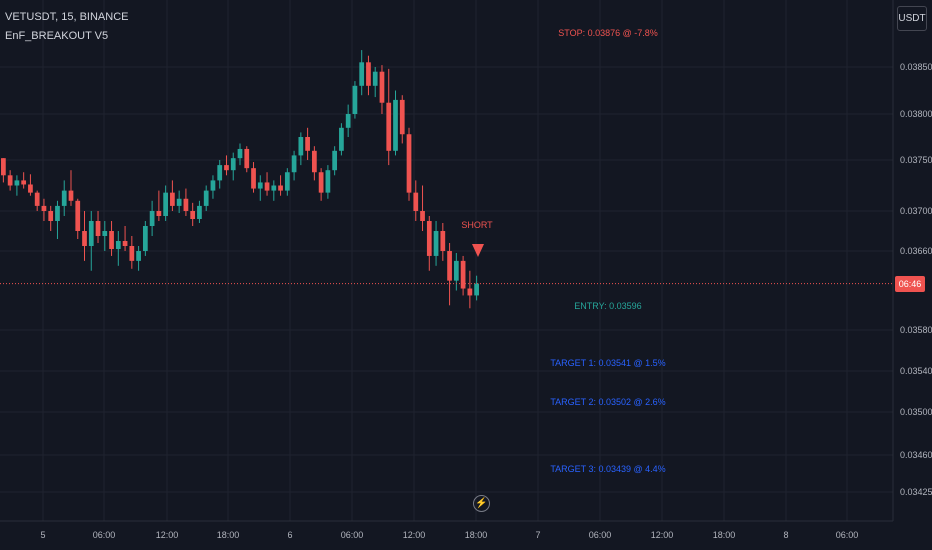 The width and height of the screenshot is (932, 550). What do you see at coordinates (916, 455) in the screenshot?
I see `y-tick-label: 0.03460` at bounding box center [916, 455].